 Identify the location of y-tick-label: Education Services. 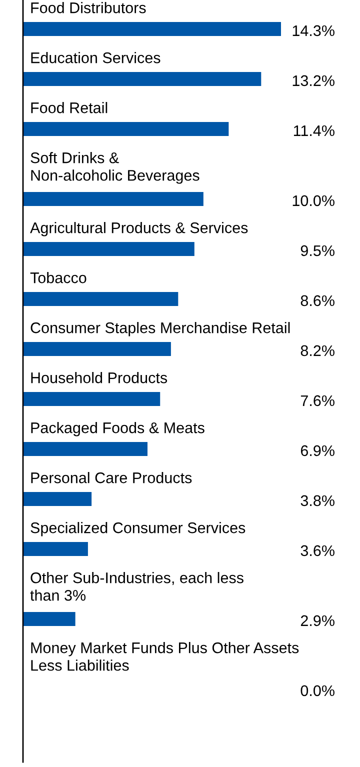
(95, 58).